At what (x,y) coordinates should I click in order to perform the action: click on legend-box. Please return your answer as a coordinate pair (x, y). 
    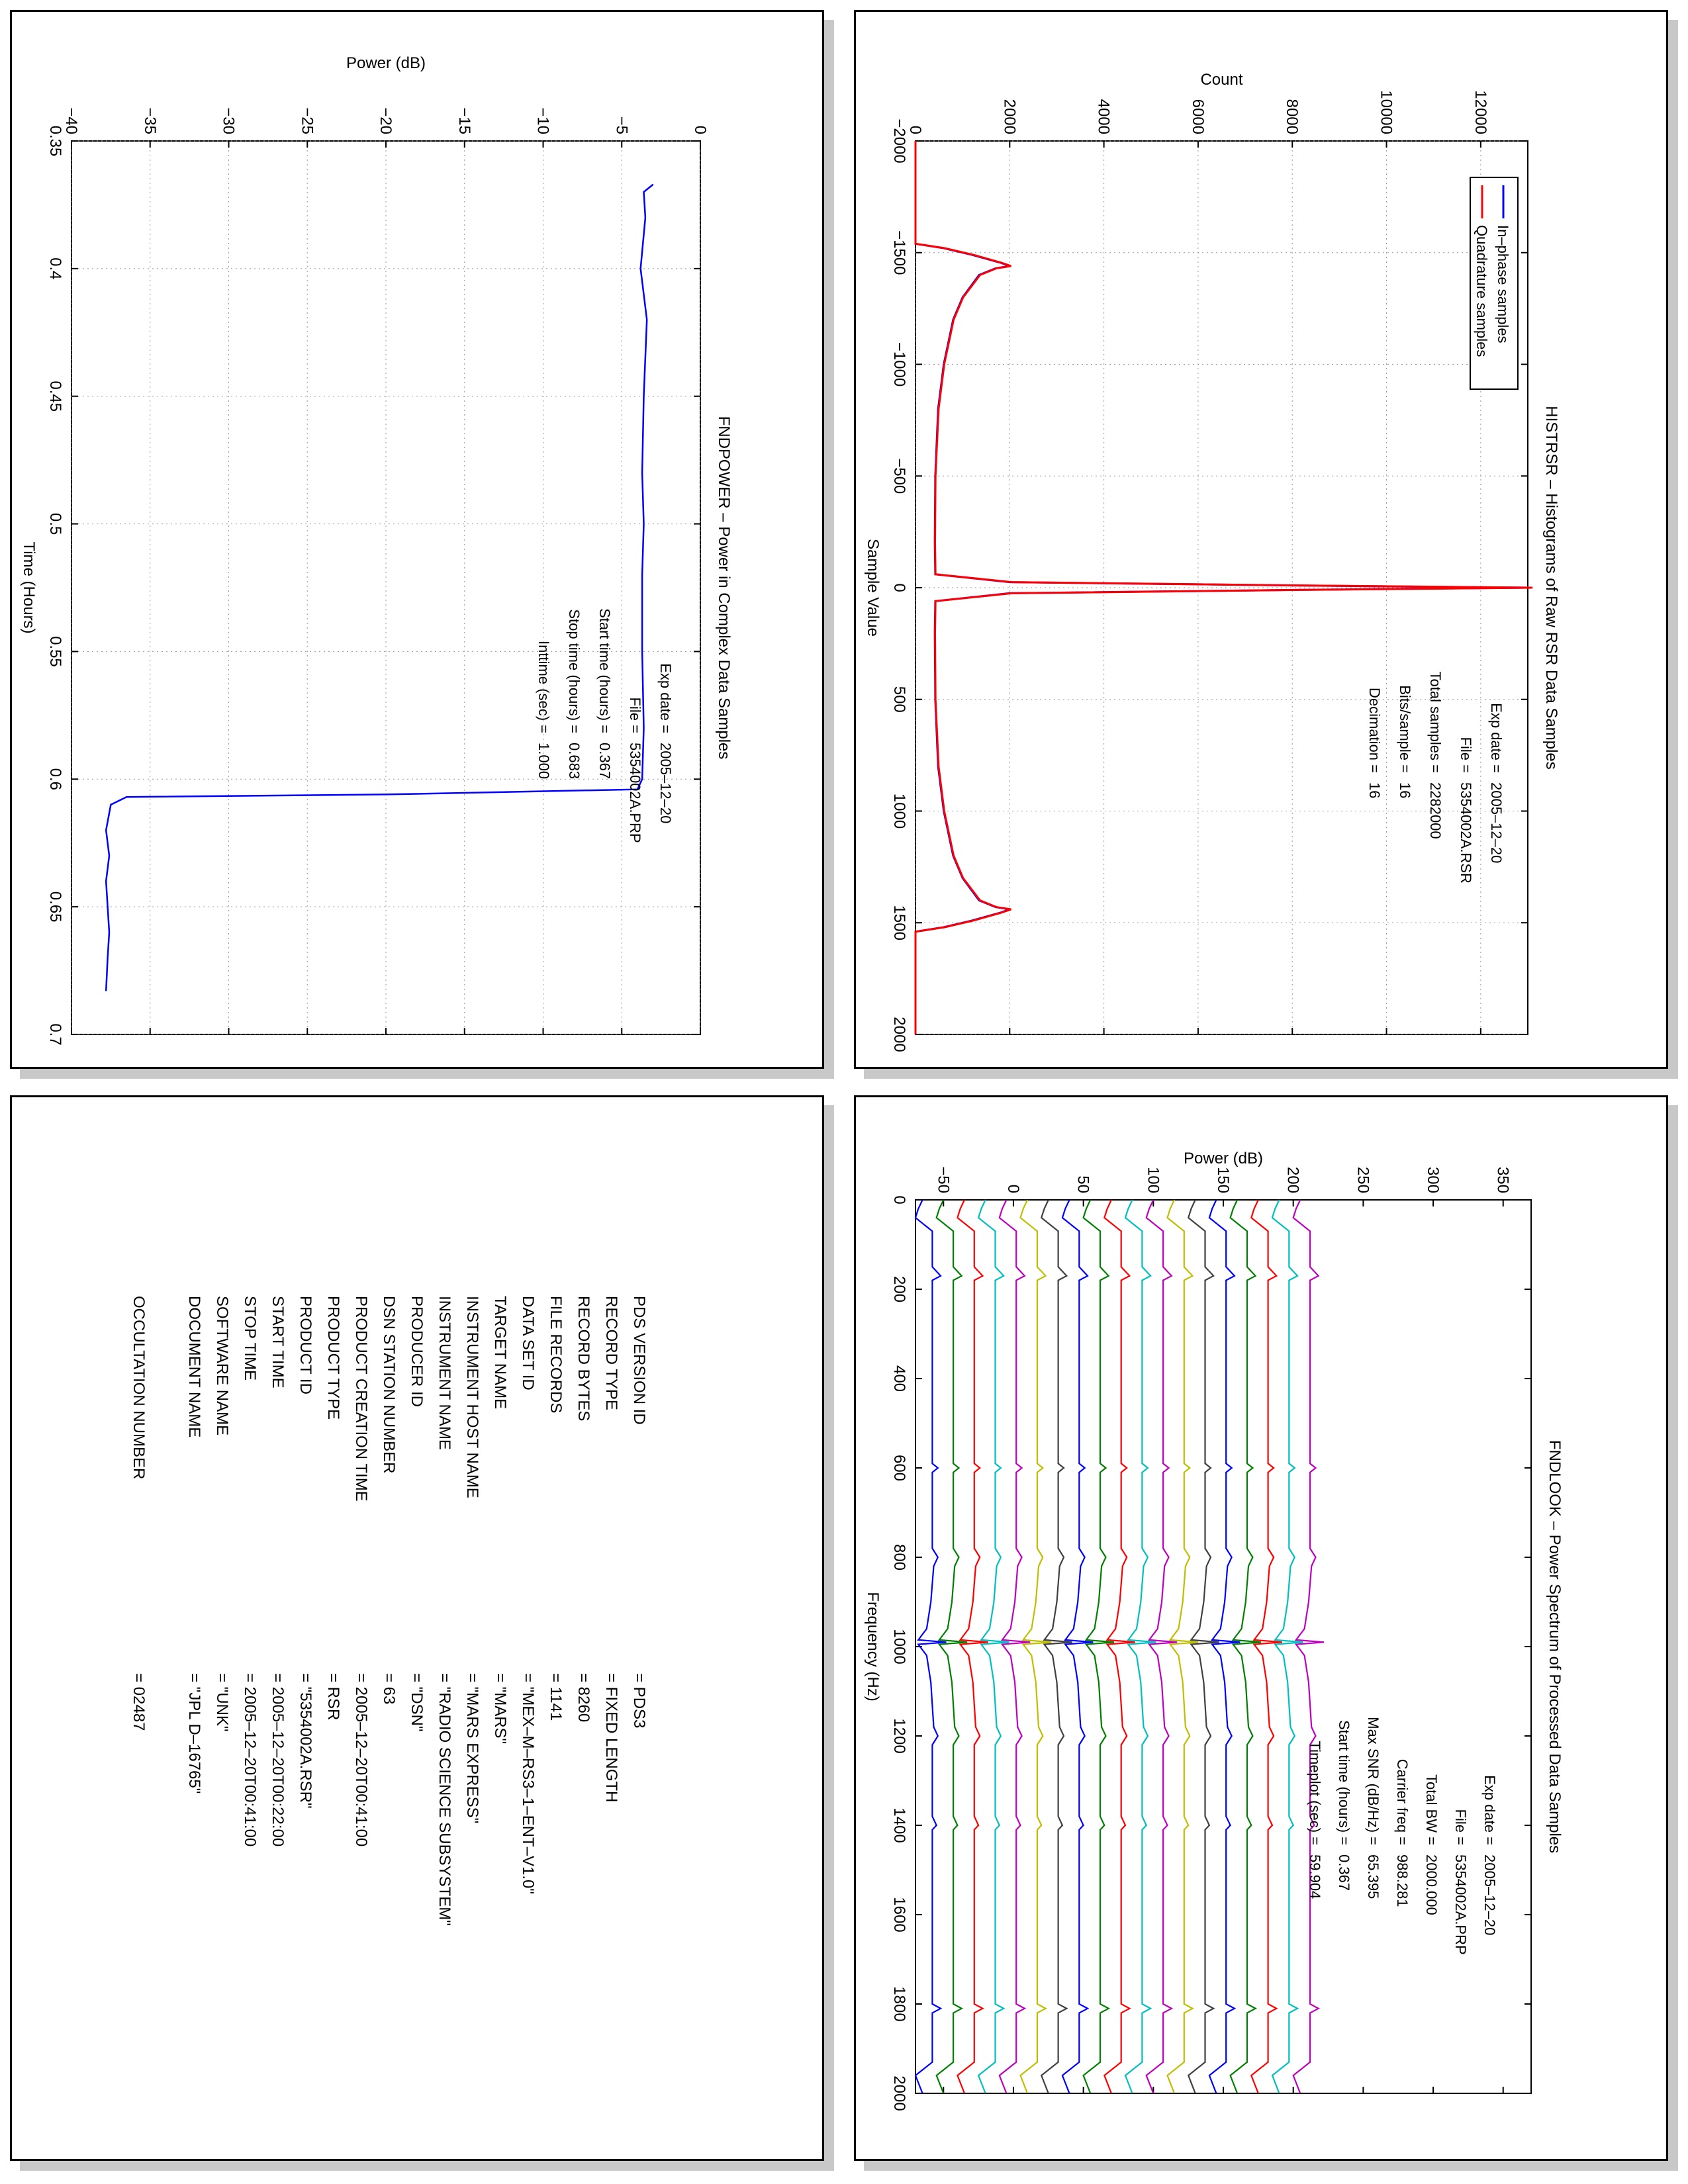
    Looking at the image, I should click on (1495, 283).